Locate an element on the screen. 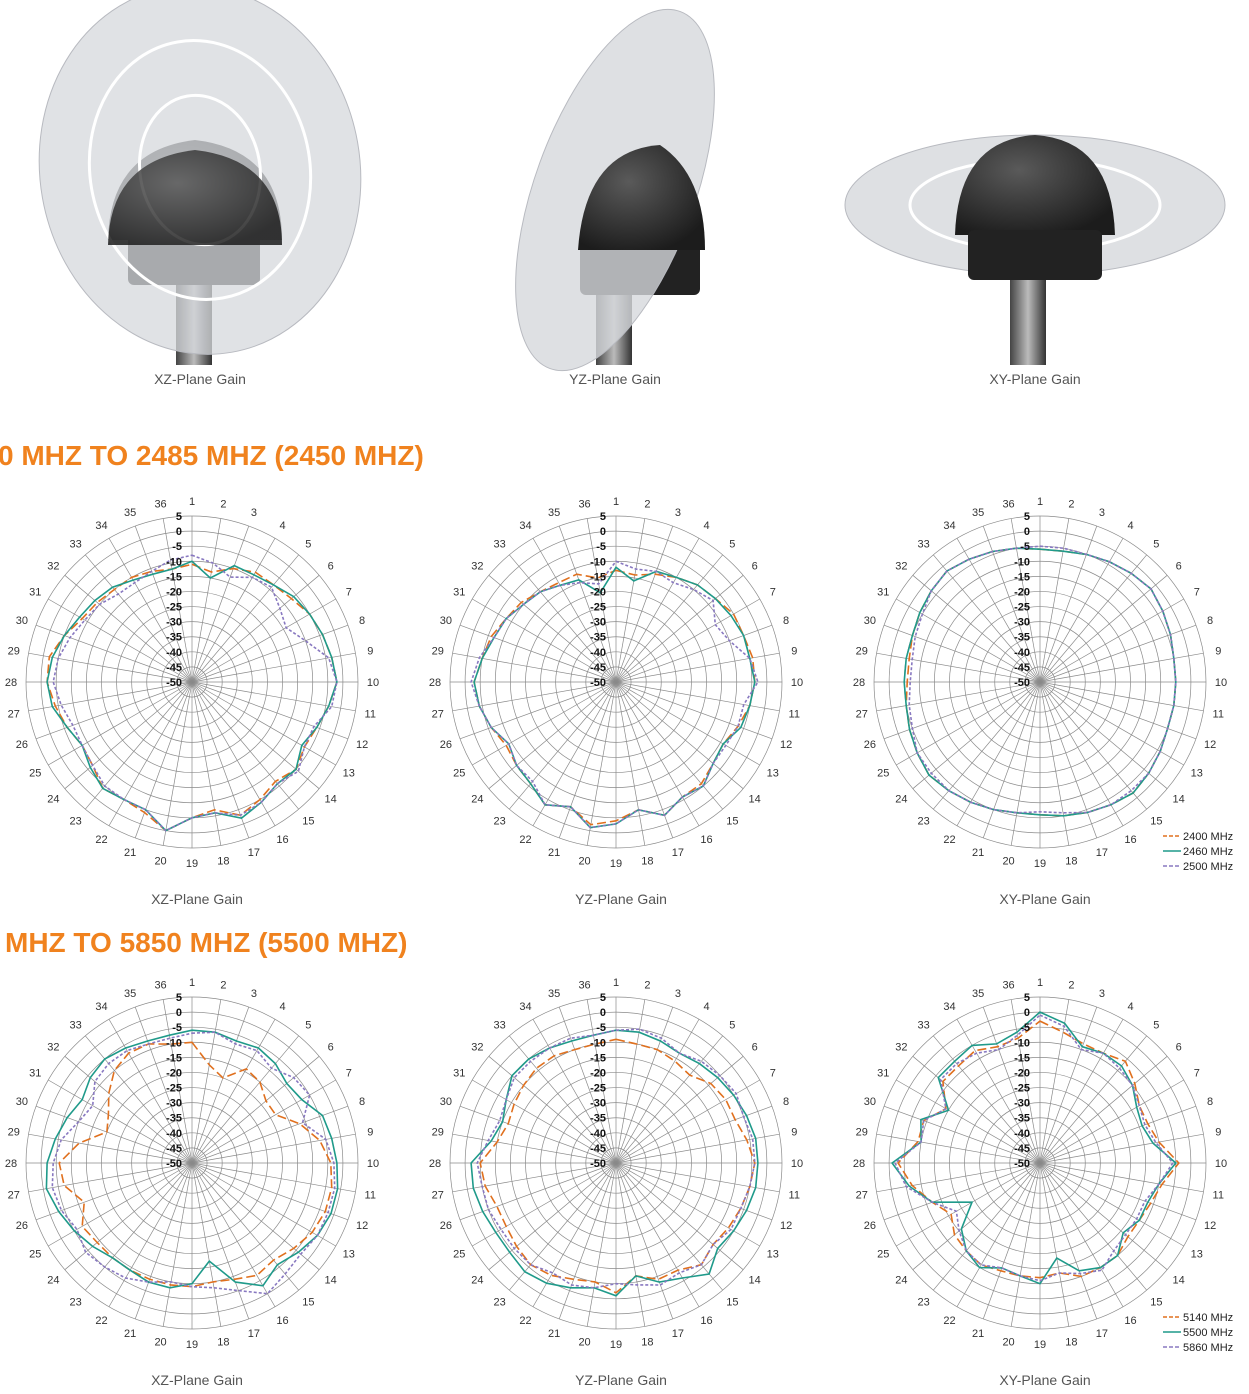 This screenshot has width=1249, height=1394. r-tick-label: -35 is located at coordinates (1022, 1119).